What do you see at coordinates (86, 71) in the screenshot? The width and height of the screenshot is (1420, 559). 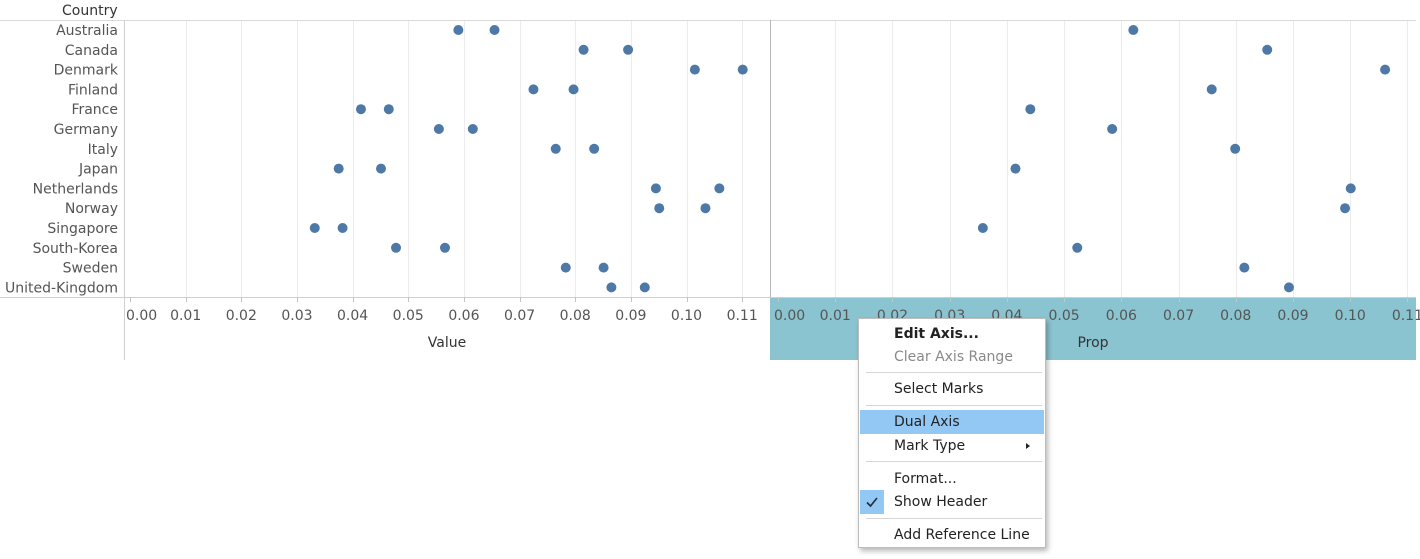 I see `row-label: Denmark` at bounding box center [86, 71].